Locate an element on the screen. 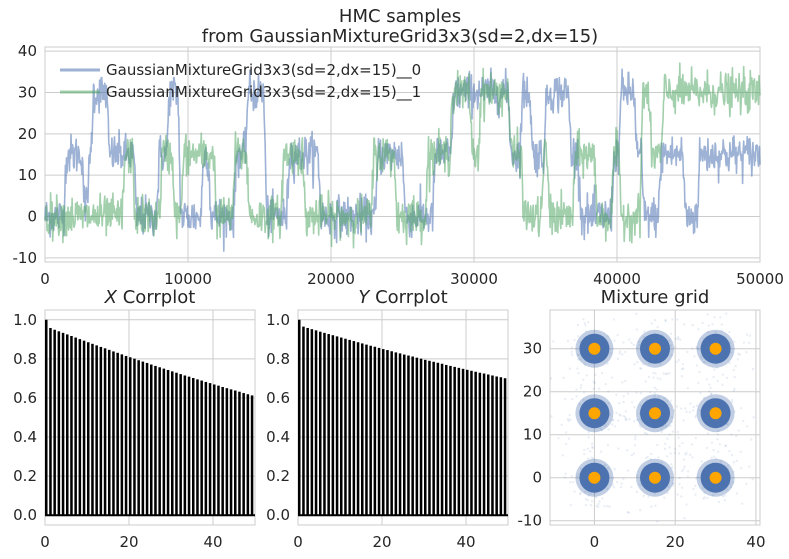 The image size is (789, 559). trace-title-line-2: from GaussianMixtureGrid3x3(sd=2,dx=15) is located at coordinates (400, 36).